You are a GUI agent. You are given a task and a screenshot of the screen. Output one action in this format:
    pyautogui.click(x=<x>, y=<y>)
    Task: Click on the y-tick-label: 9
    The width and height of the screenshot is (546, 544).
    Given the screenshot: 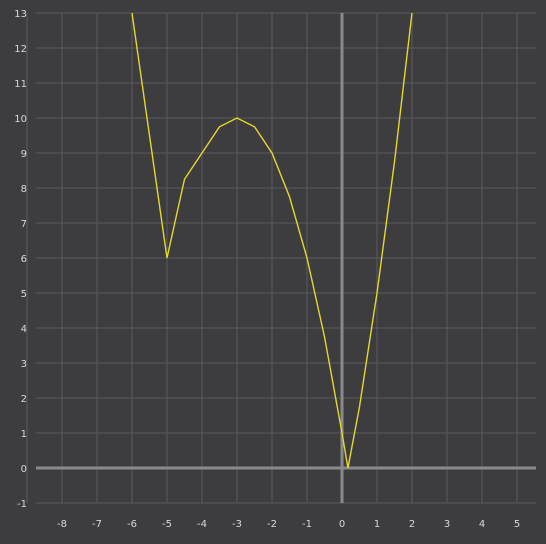 What is the action you would take?
    pyautogui.click(x=24, y=154)
    